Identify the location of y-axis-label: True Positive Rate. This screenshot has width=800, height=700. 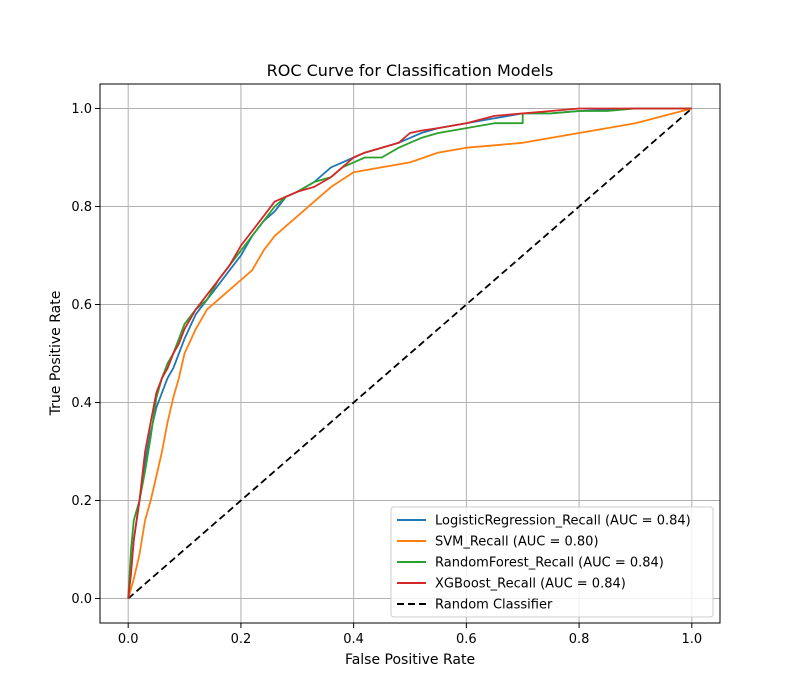
(56, 354).